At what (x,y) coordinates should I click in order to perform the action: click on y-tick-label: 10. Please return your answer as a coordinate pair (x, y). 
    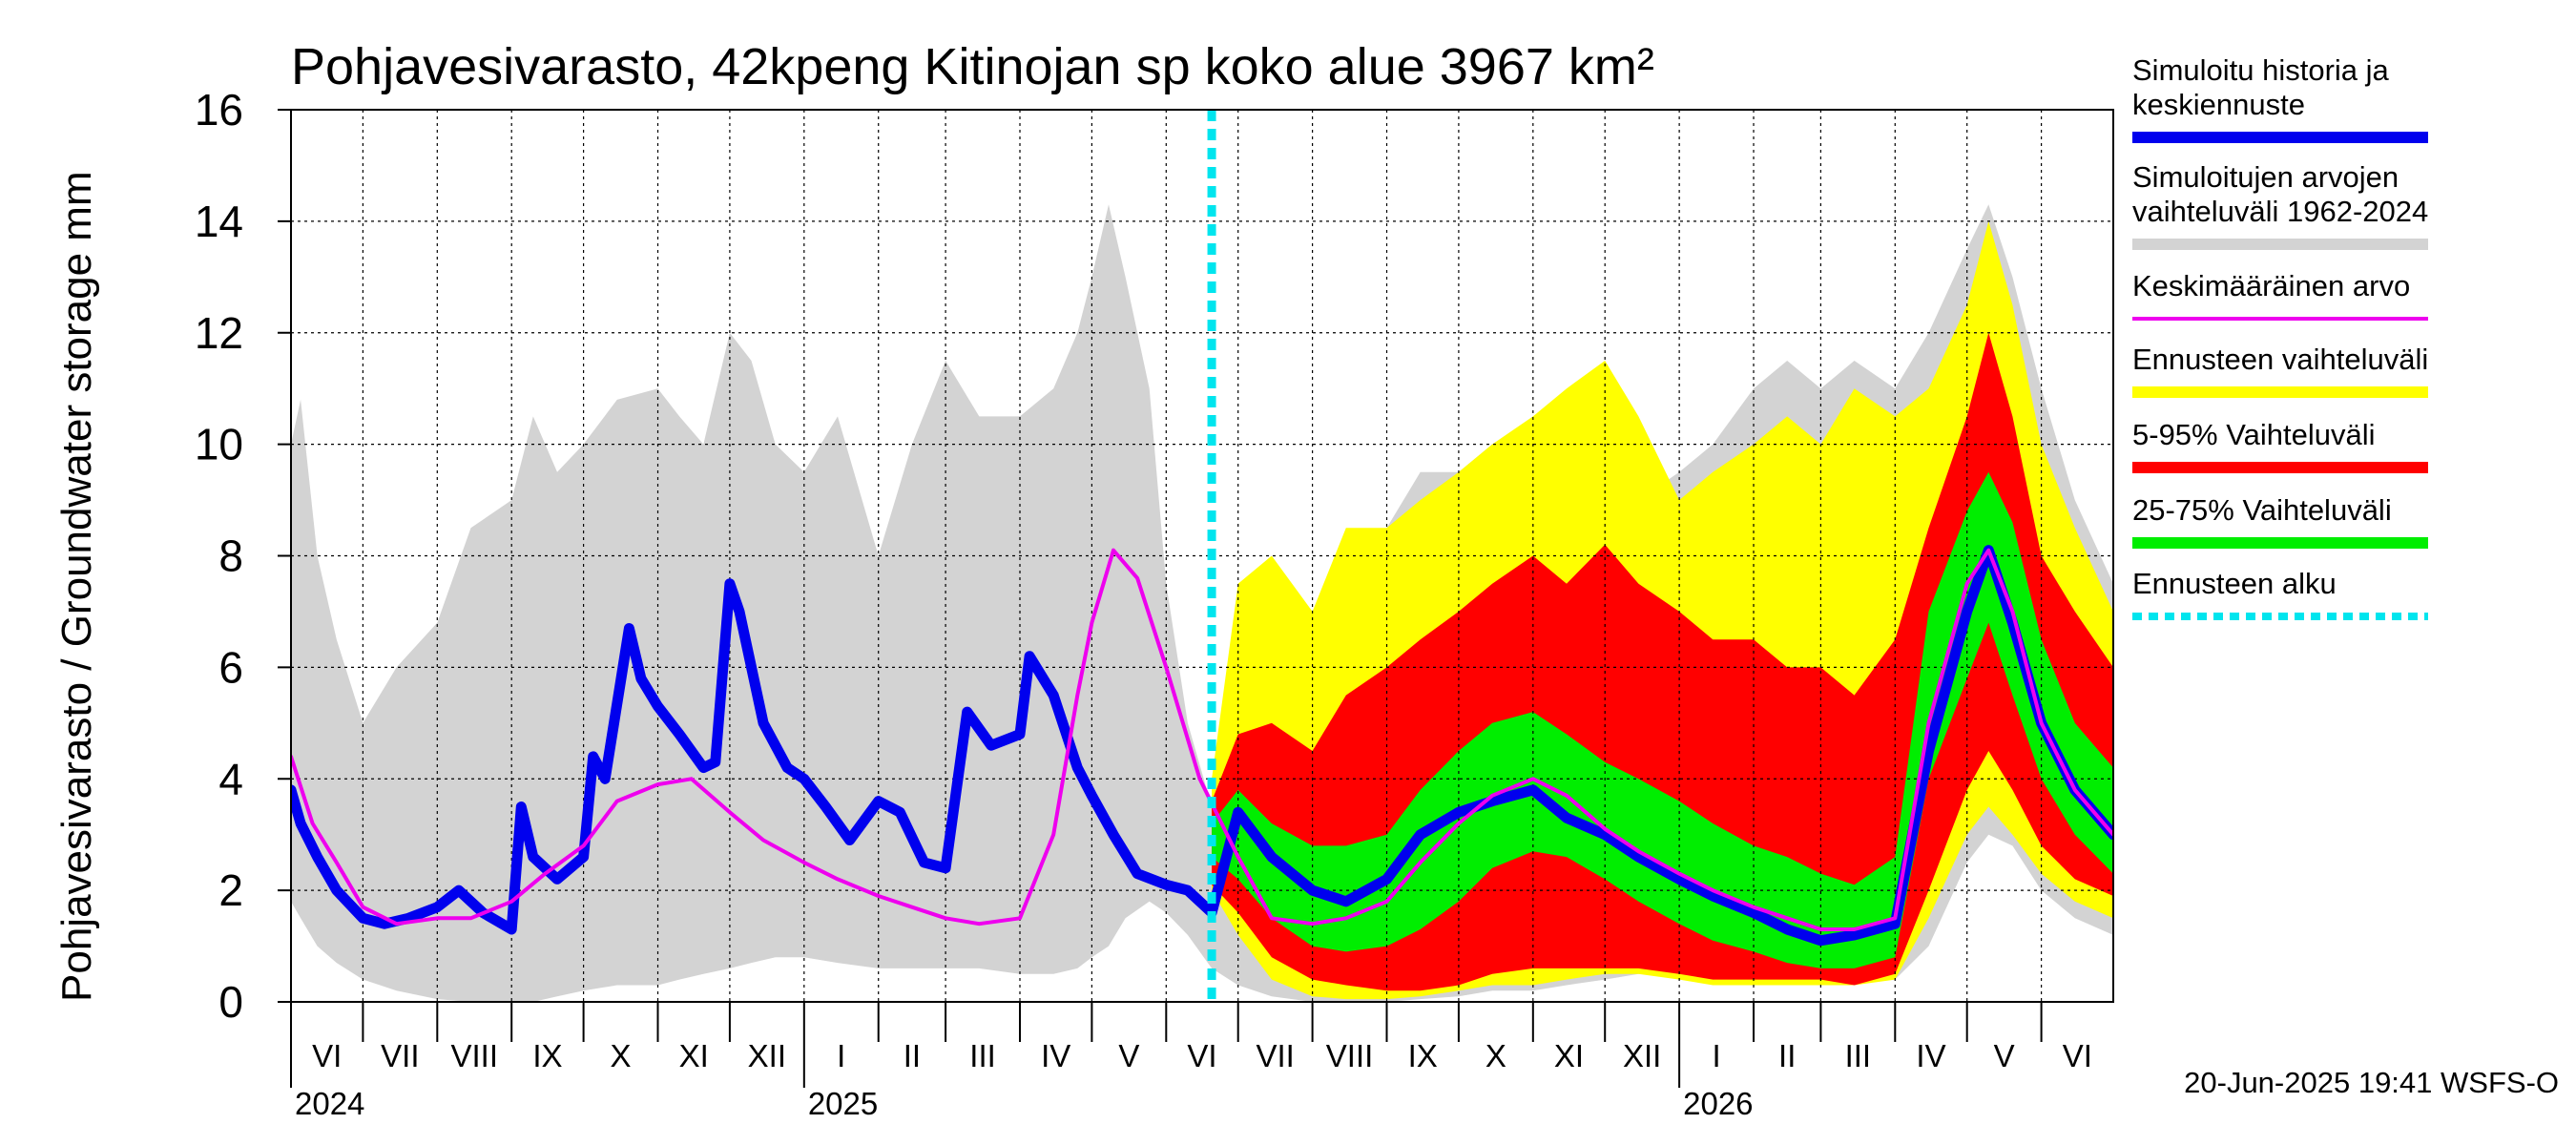
    Looking at the image, I should click on (219, 445).